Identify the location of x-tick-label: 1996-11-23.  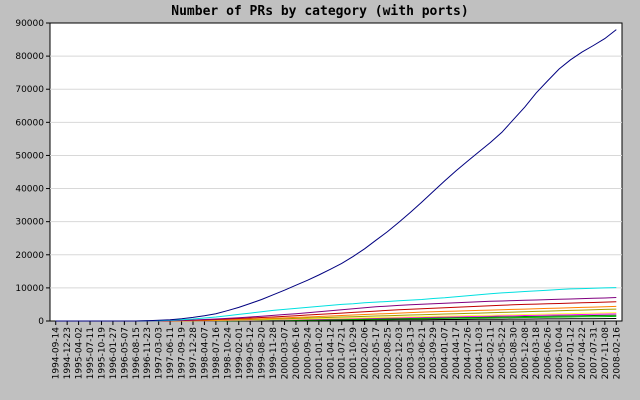
(148, 353).